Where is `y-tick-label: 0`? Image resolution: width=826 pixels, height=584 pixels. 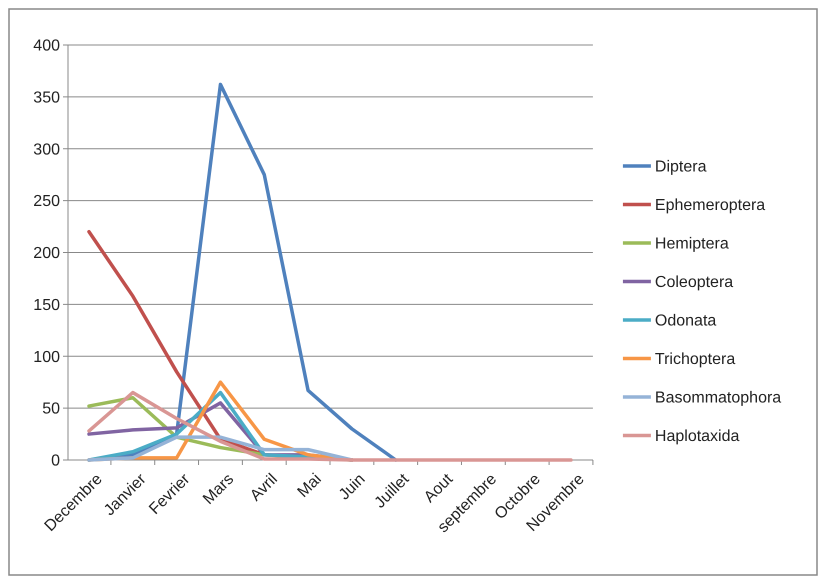
y-tick-label: 0 is located at coordinates (55, 461).